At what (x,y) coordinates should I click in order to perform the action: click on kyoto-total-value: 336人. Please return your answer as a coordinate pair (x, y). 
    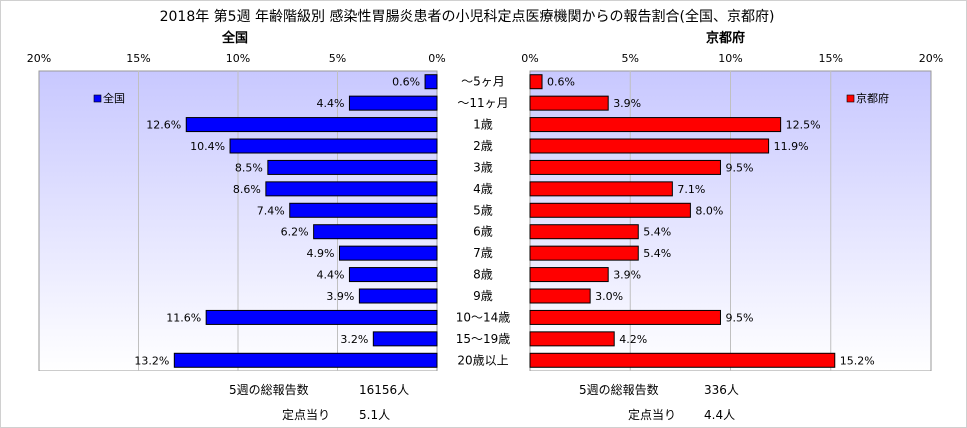
    Looking at the image, I should click on (721, 390).